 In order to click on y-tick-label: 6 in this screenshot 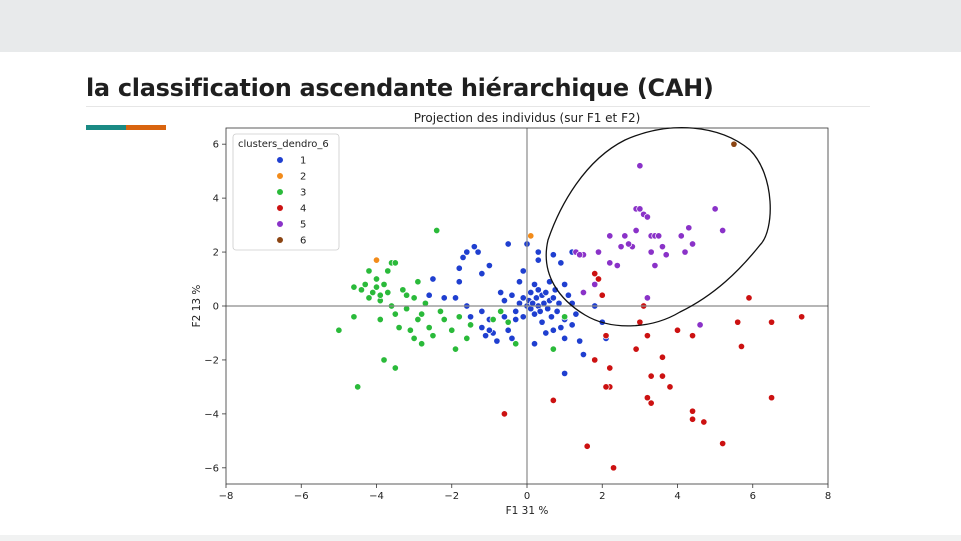, I will do `click(216, 145)`.